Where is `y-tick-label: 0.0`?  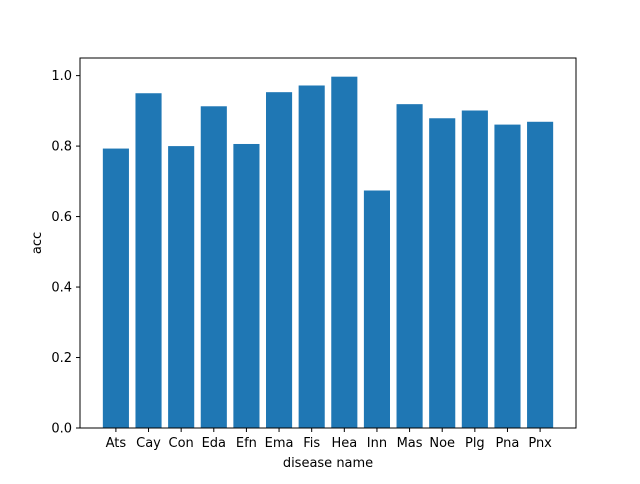 y-tick-label: 0.0 is located at coordinates (61, 429).